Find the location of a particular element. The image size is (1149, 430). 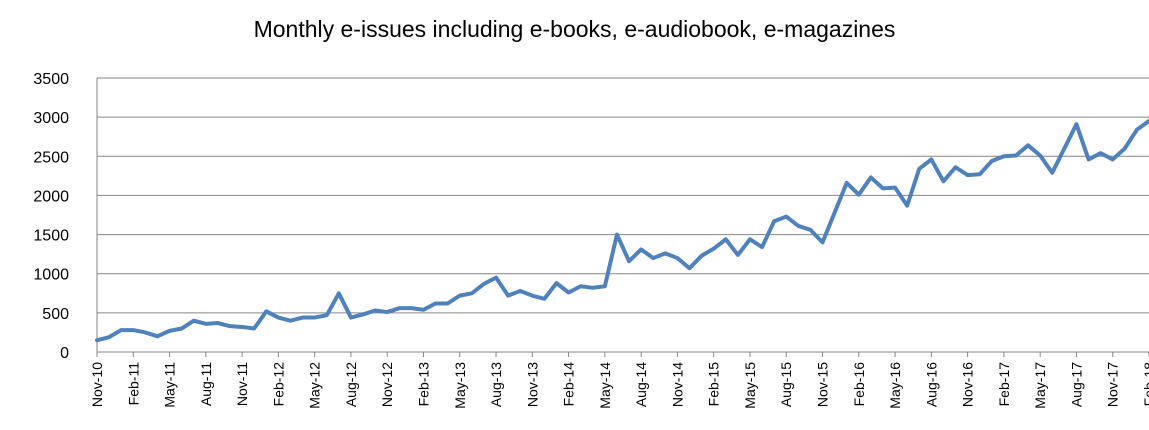

x-tick-label: May-13 is located at coordinates (460, 385).